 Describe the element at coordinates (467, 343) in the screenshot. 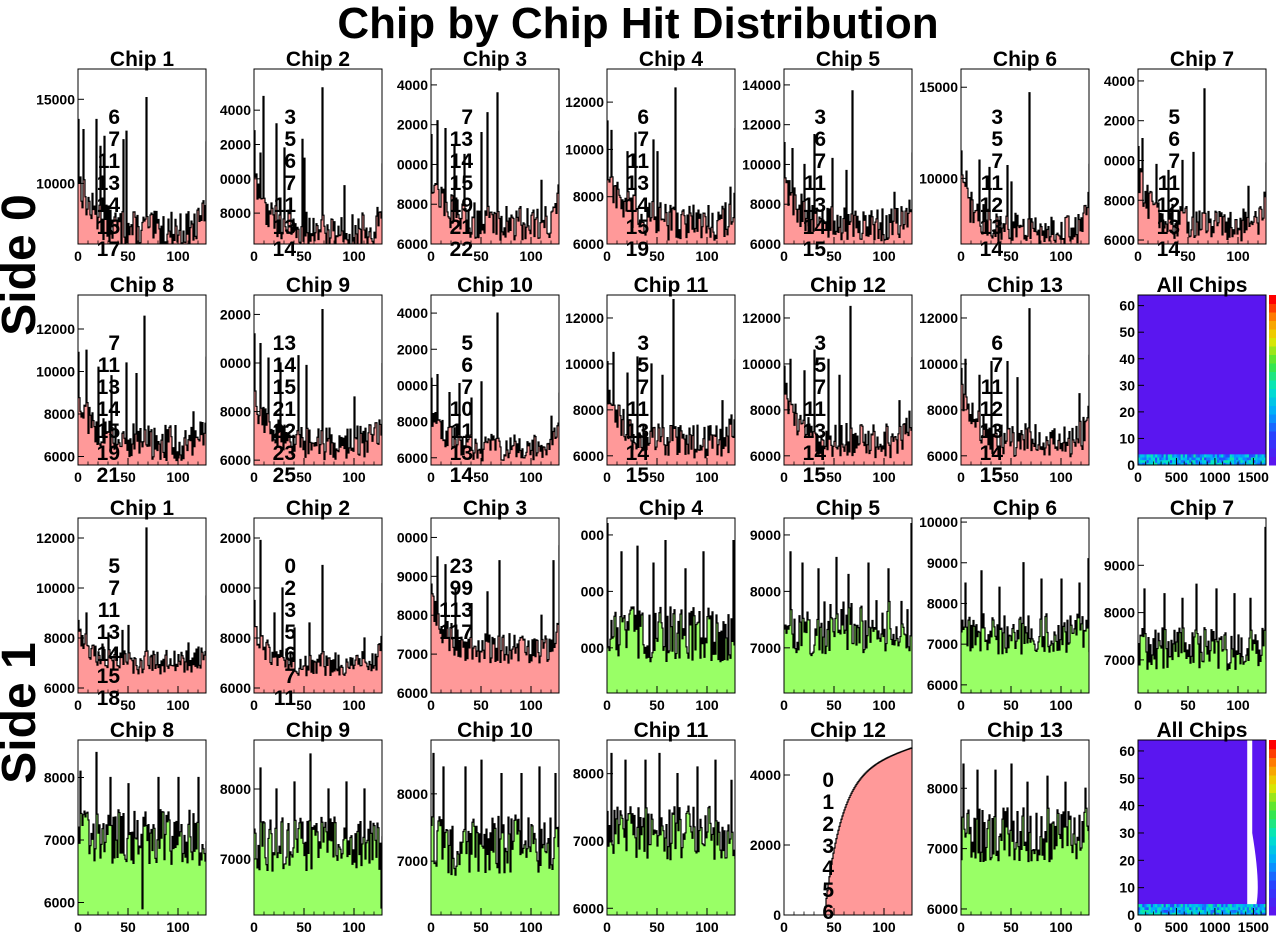

I see `bad-strip-label: 5` at that location.